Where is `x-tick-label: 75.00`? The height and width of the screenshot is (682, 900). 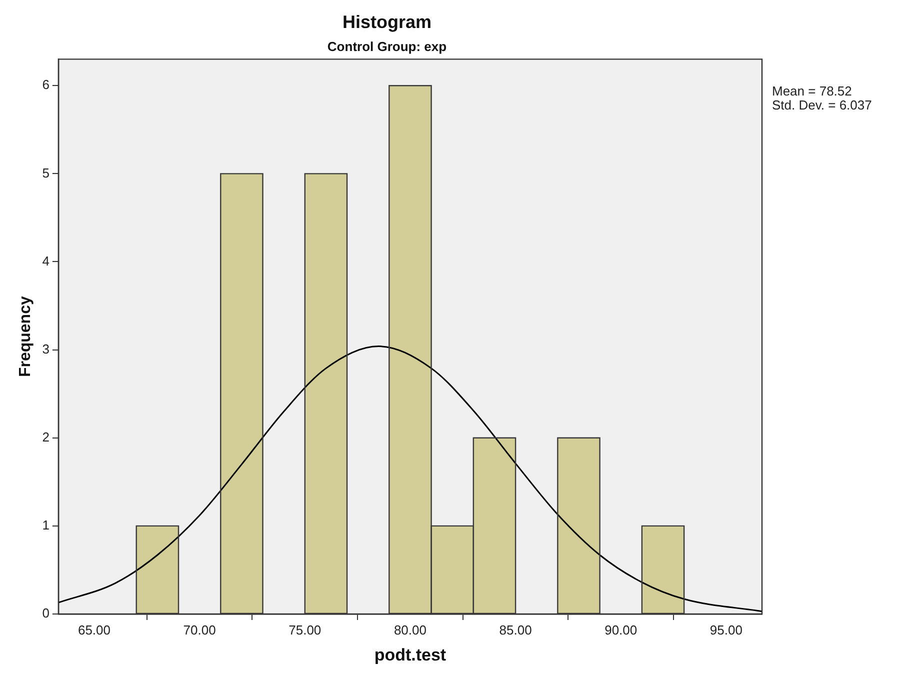
x-tick-label: 75.00 is located at coordinates (305, 630).